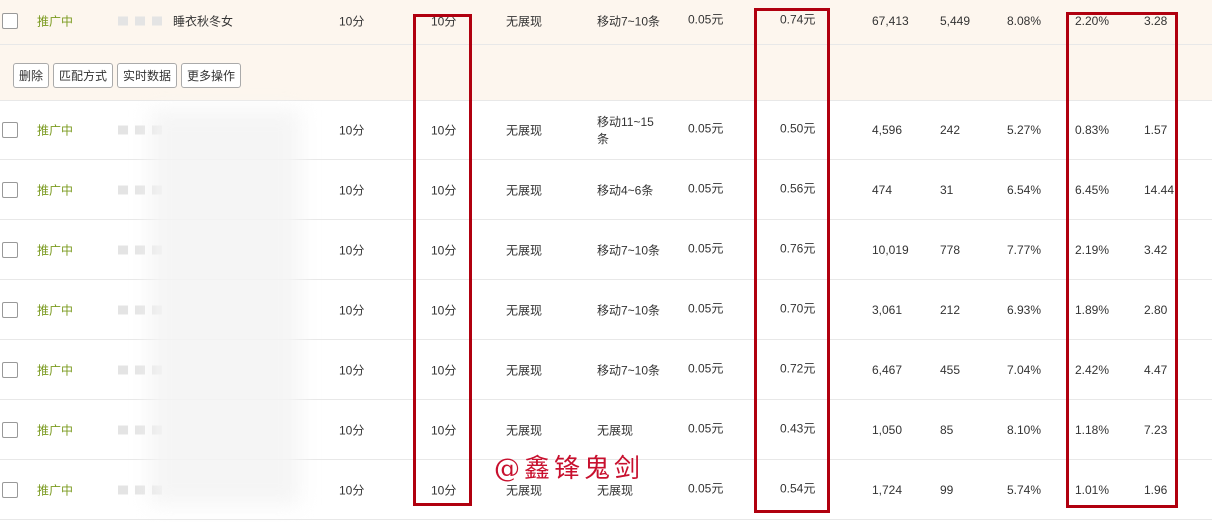 This screenshot has width=1212, height=522. What do you see at coordinates (1092, 130) in the screenshot?
I see `table-cell: 0.83%` at bounding box center [1092, 130].